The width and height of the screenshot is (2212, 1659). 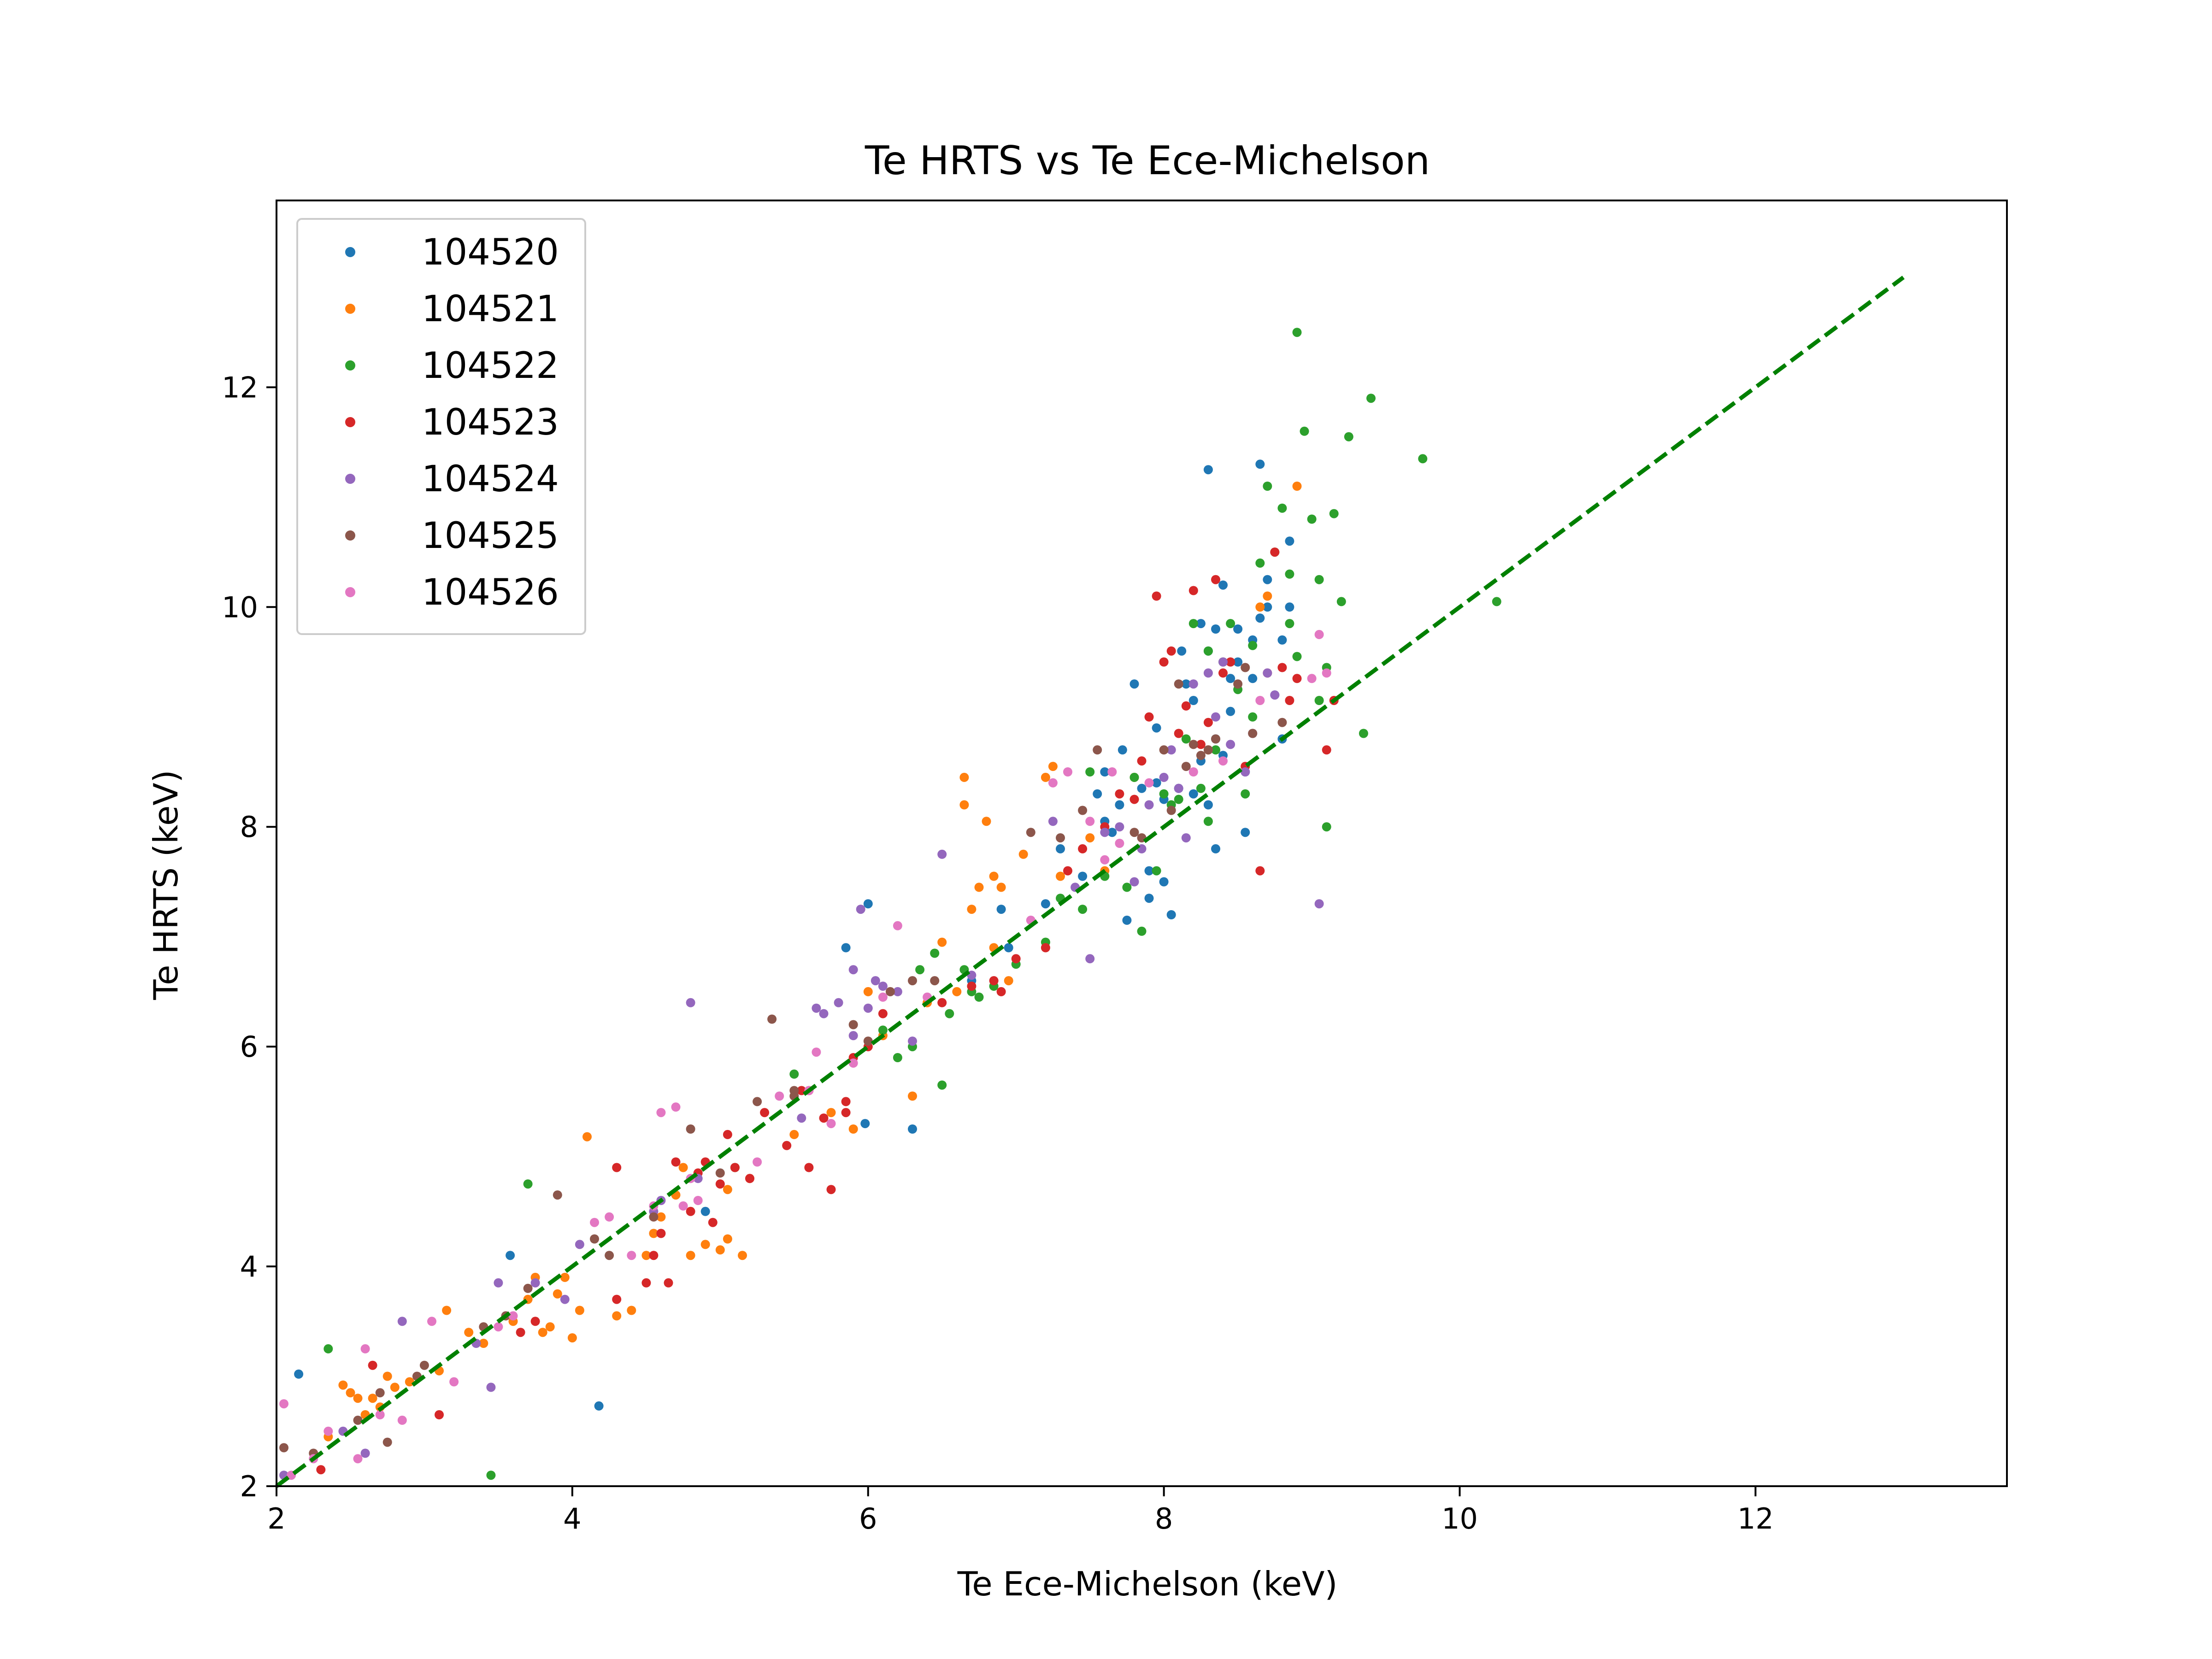 I want to click on legend-label-104522: 104522, so click(x=490, y=366).